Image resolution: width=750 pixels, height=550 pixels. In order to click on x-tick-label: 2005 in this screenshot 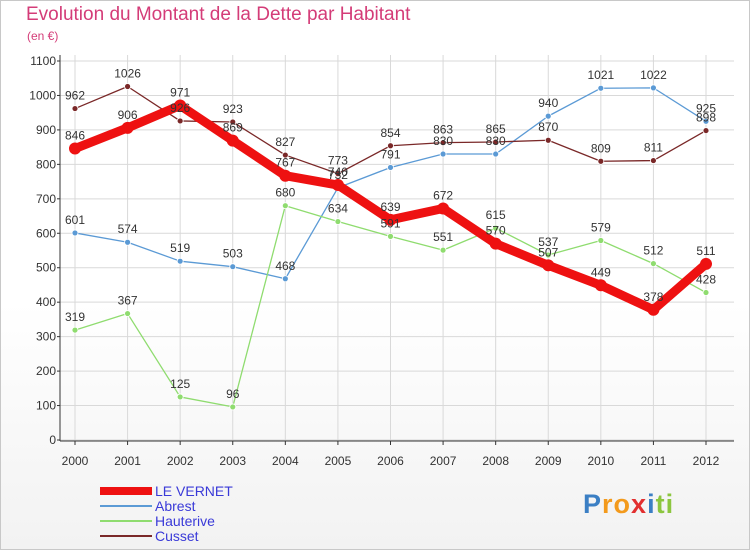, I will do `click(338, 461)`.